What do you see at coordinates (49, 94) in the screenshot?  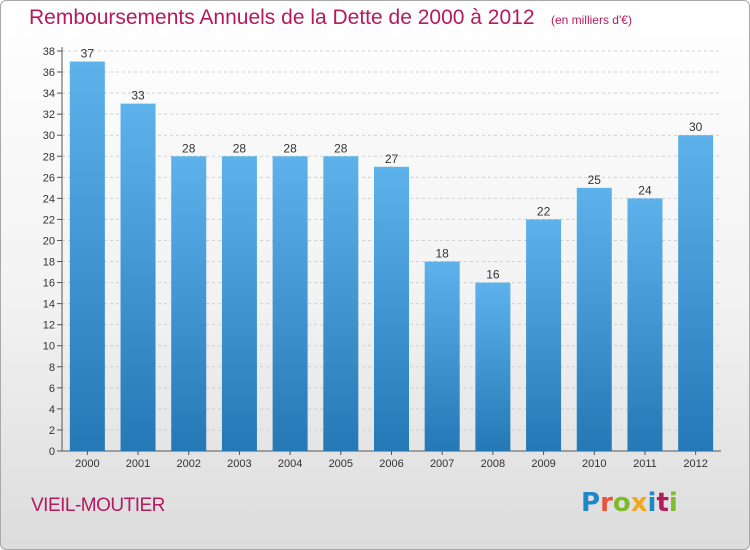 I see `y-tick-label: 34` at bounding box center [49, 94].